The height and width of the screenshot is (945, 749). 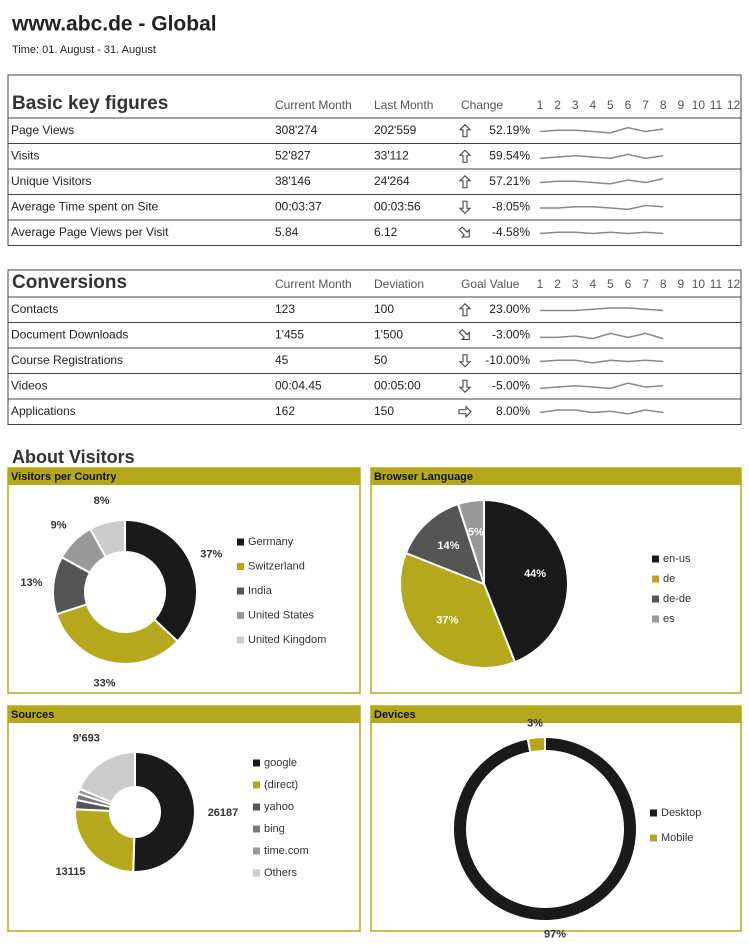 What do you see at coordinates (73, 457) in the screenshot?
I see `section-title: About Visitors` at bounding box center [73, 457].